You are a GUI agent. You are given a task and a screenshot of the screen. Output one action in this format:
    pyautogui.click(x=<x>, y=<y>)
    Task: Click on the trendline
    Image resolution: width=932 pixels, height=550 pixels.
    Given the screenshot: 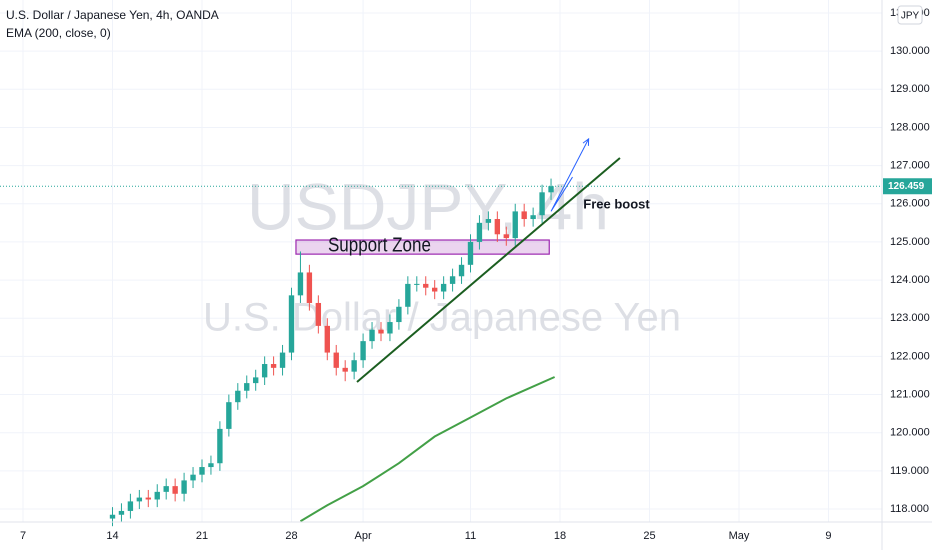 What is the action you would take?
    pyautogui.click(x=488, y=270)
    